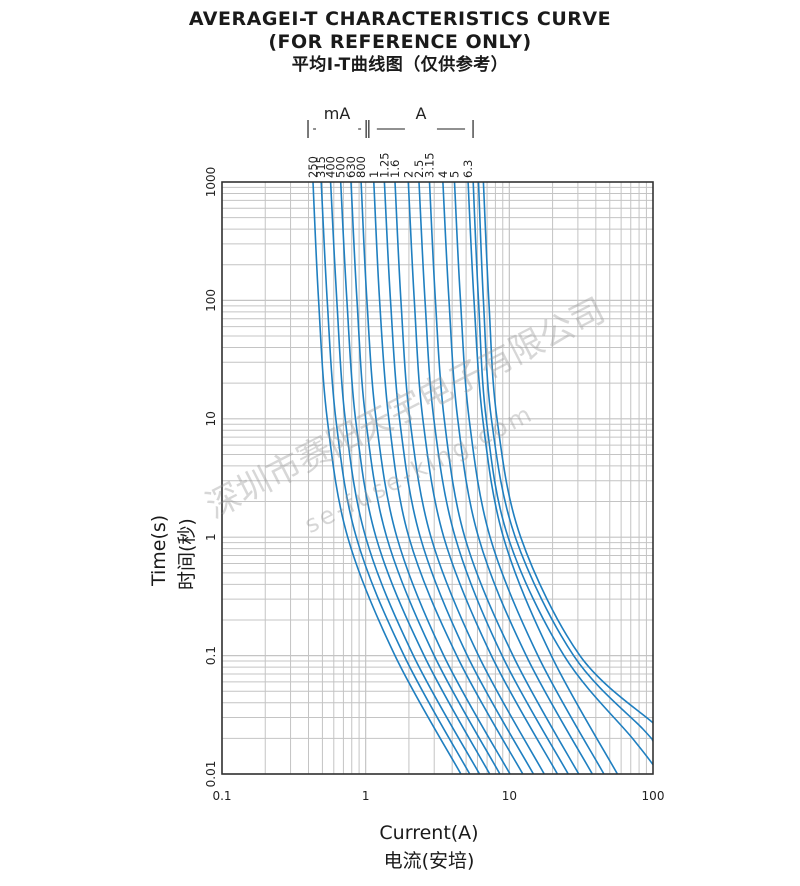 The height and width of the screenshot is (886, 800). I want to click on curve-6.3, so click(543, 478).